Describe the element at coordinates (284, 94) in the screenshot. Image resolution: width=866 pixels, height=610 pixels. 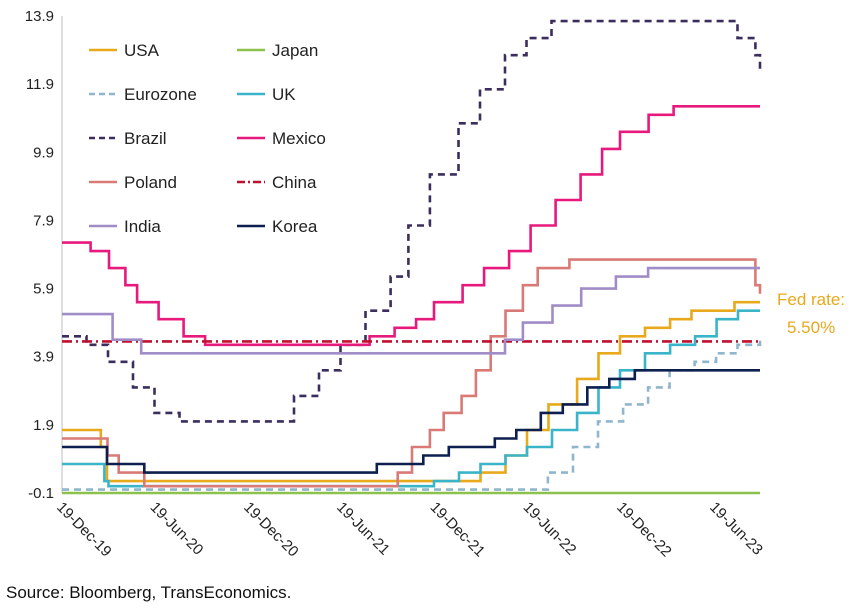
I see `legend-label-uk: UK` at that location.